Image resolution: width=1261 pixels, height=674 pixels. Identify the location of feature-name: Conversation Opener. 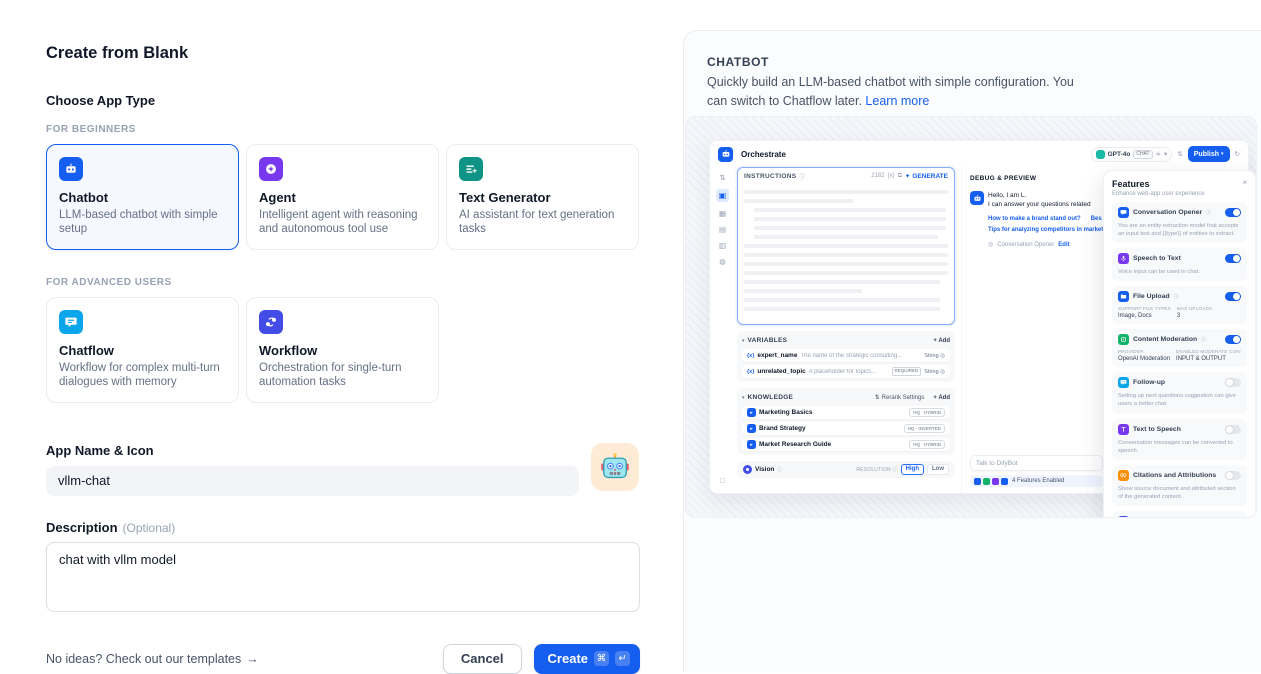
(1167, 212).